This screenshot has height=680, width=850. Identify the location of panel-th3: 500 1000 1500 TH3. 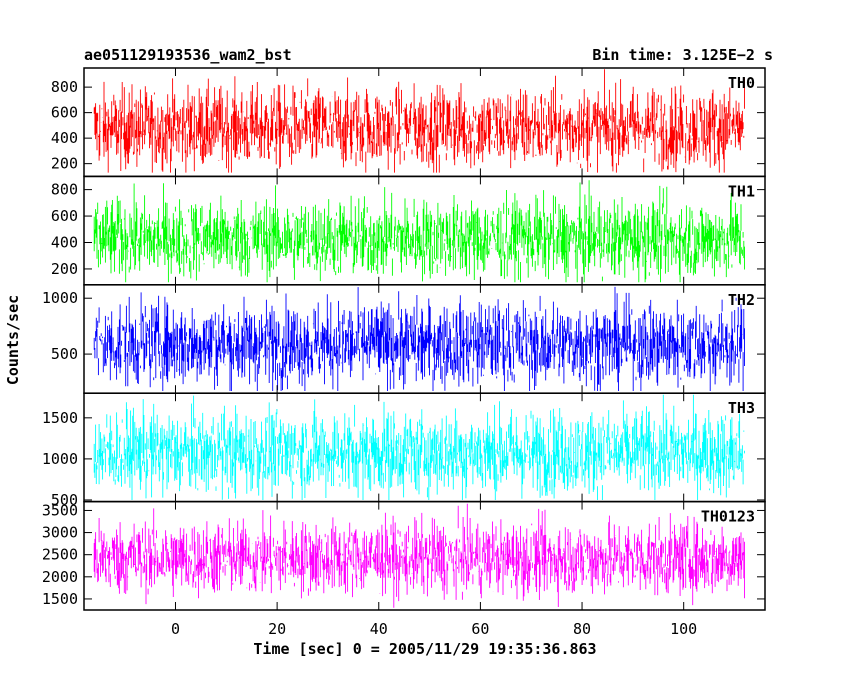
(404, 450).